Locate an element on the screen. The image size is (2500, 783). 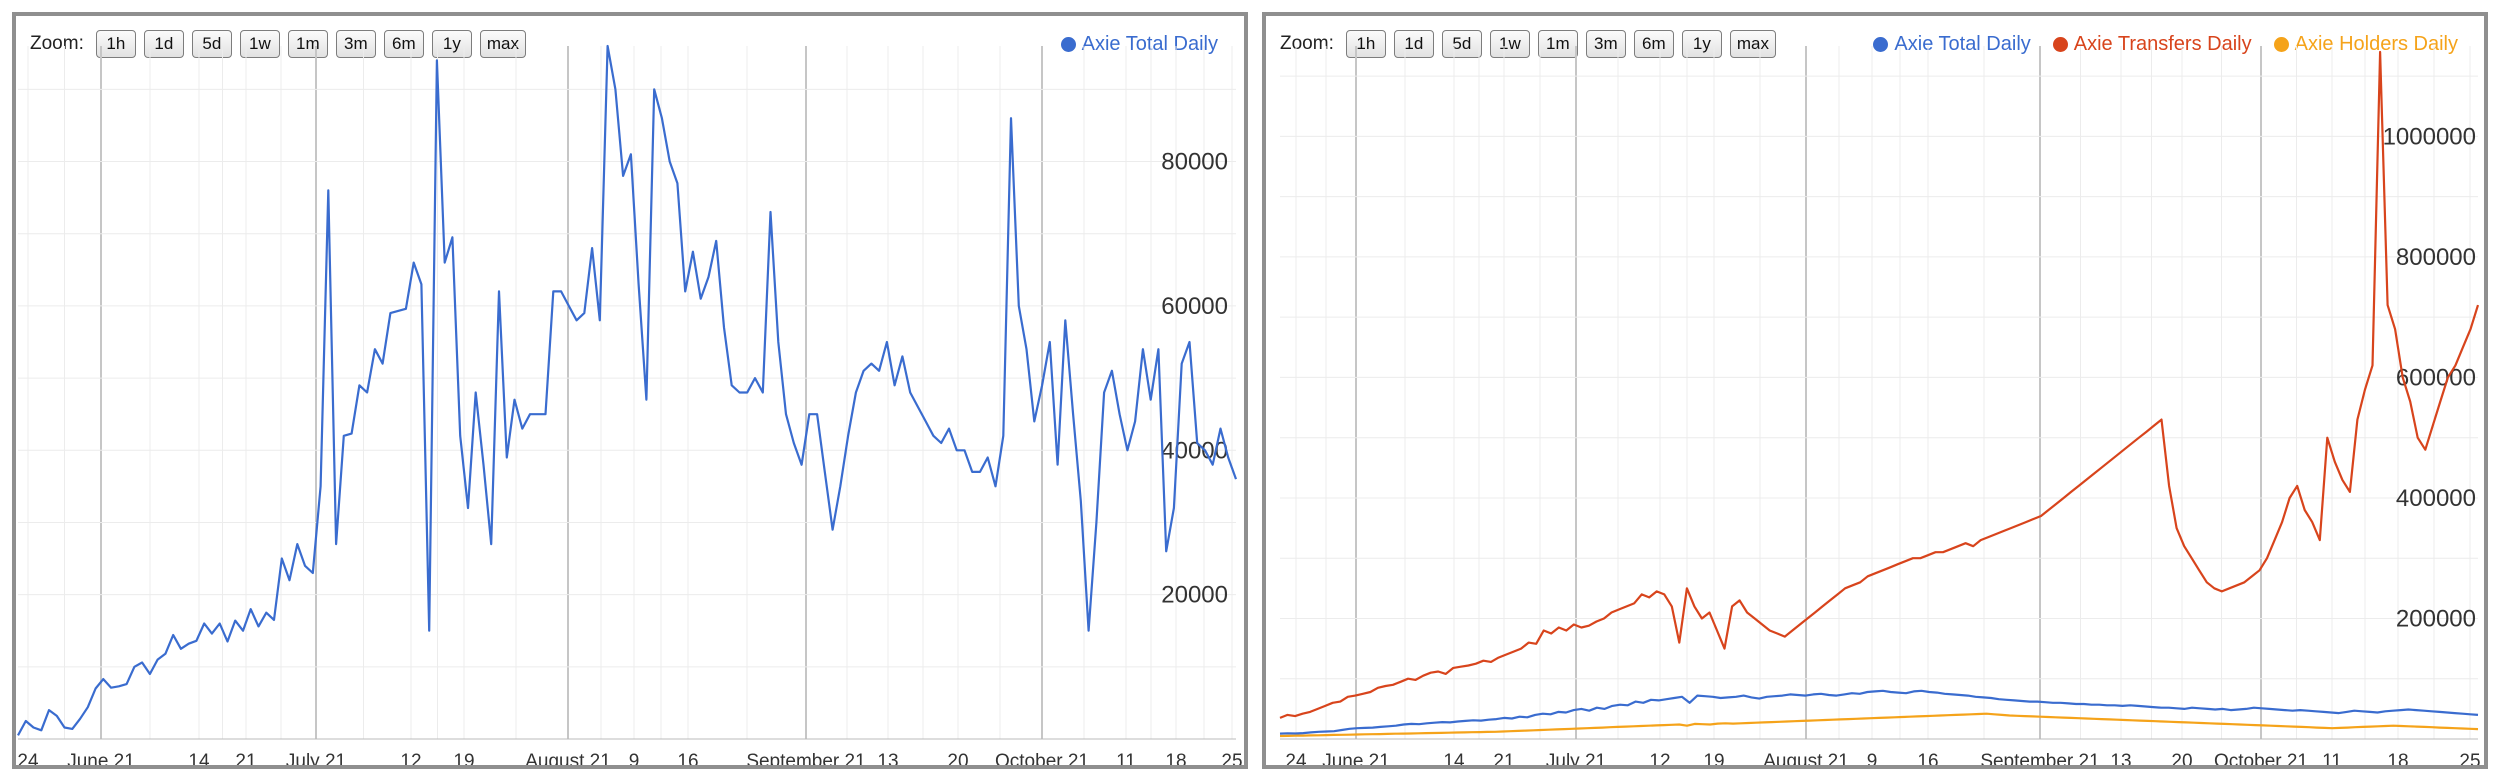
y-tick-label: 800000 is located at coordinates (2436, 257).